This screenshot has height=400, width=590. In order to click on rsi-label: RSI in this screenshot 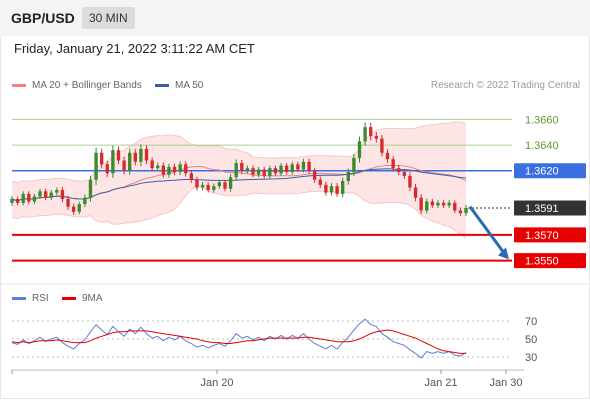, I will do `click(40, 298)`.